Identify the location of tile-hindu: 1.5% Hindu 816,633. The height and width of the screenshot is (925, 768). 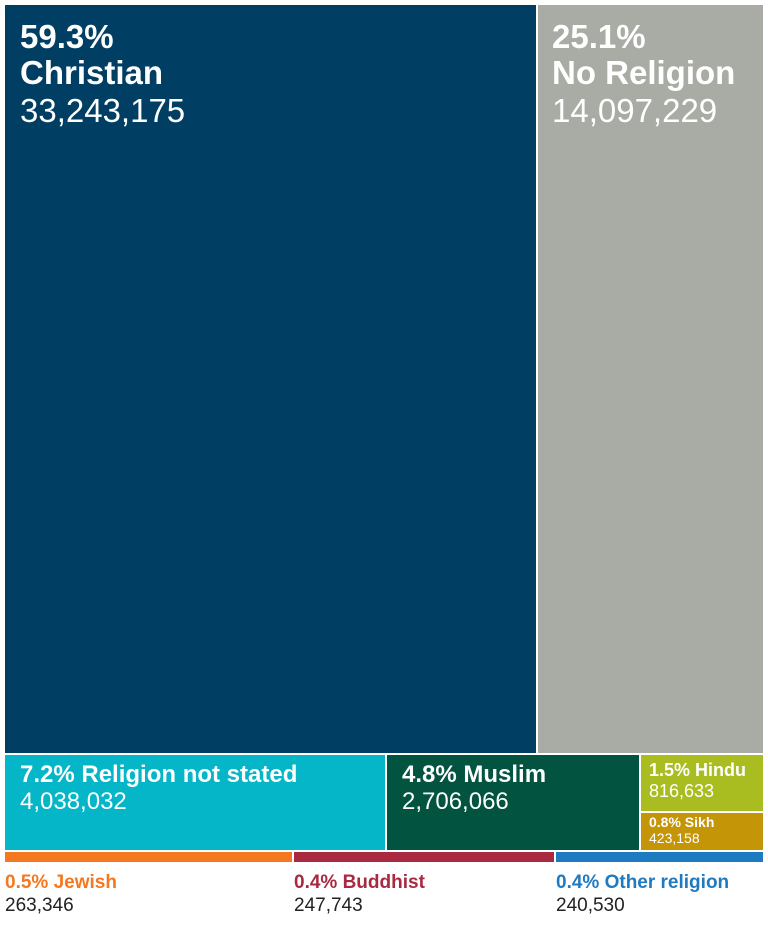
(702, 783).